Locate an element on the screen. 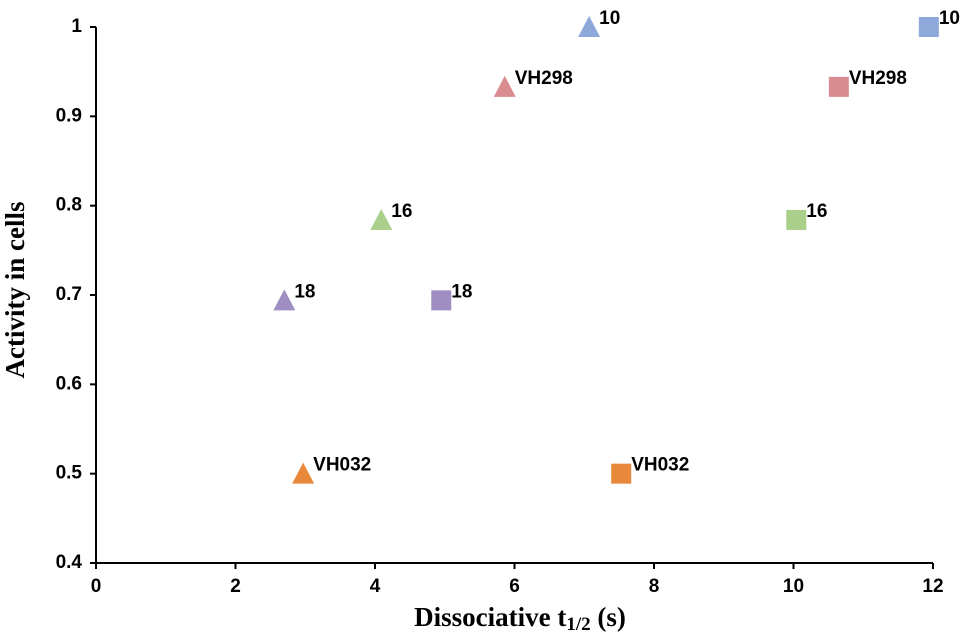 The width and height of the screenshot is (975, 642). y-axis-label: Activity in cells is located at coordinates (15, 290).